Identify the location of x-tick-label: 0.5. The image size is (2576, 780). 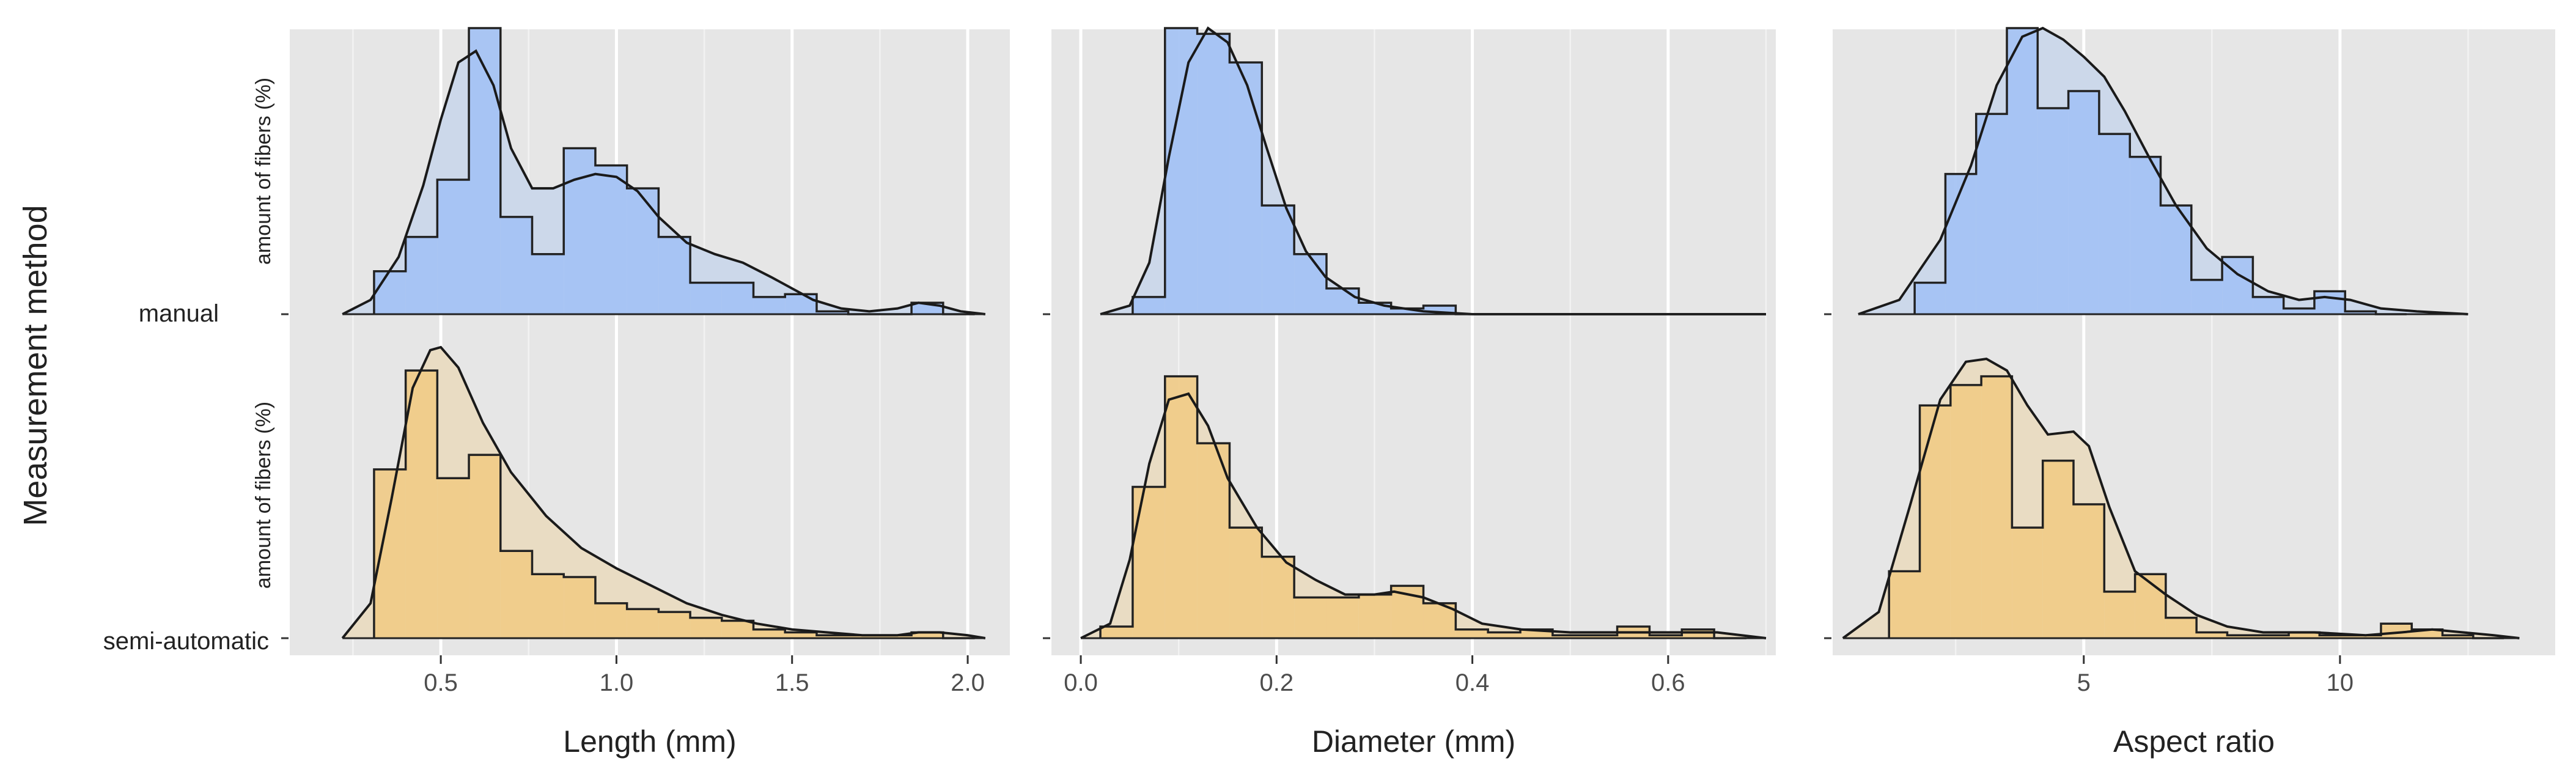
(441, 682).